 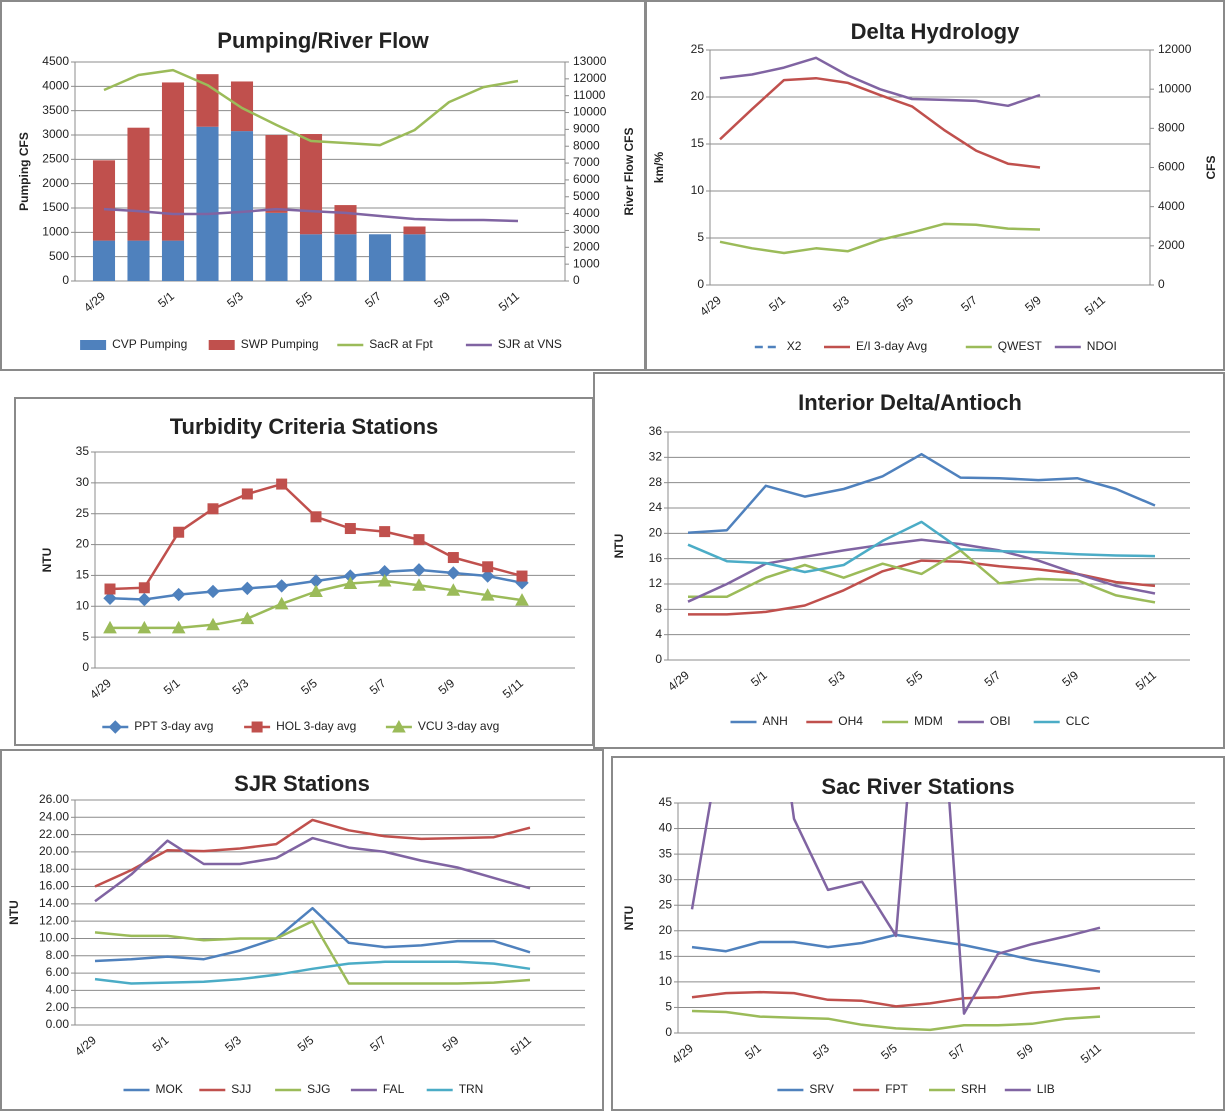 What do you see at coordinates (590, 112) in the screenshot?
I see `y2-tick-label: 10000` at bounding box center [590, 112].